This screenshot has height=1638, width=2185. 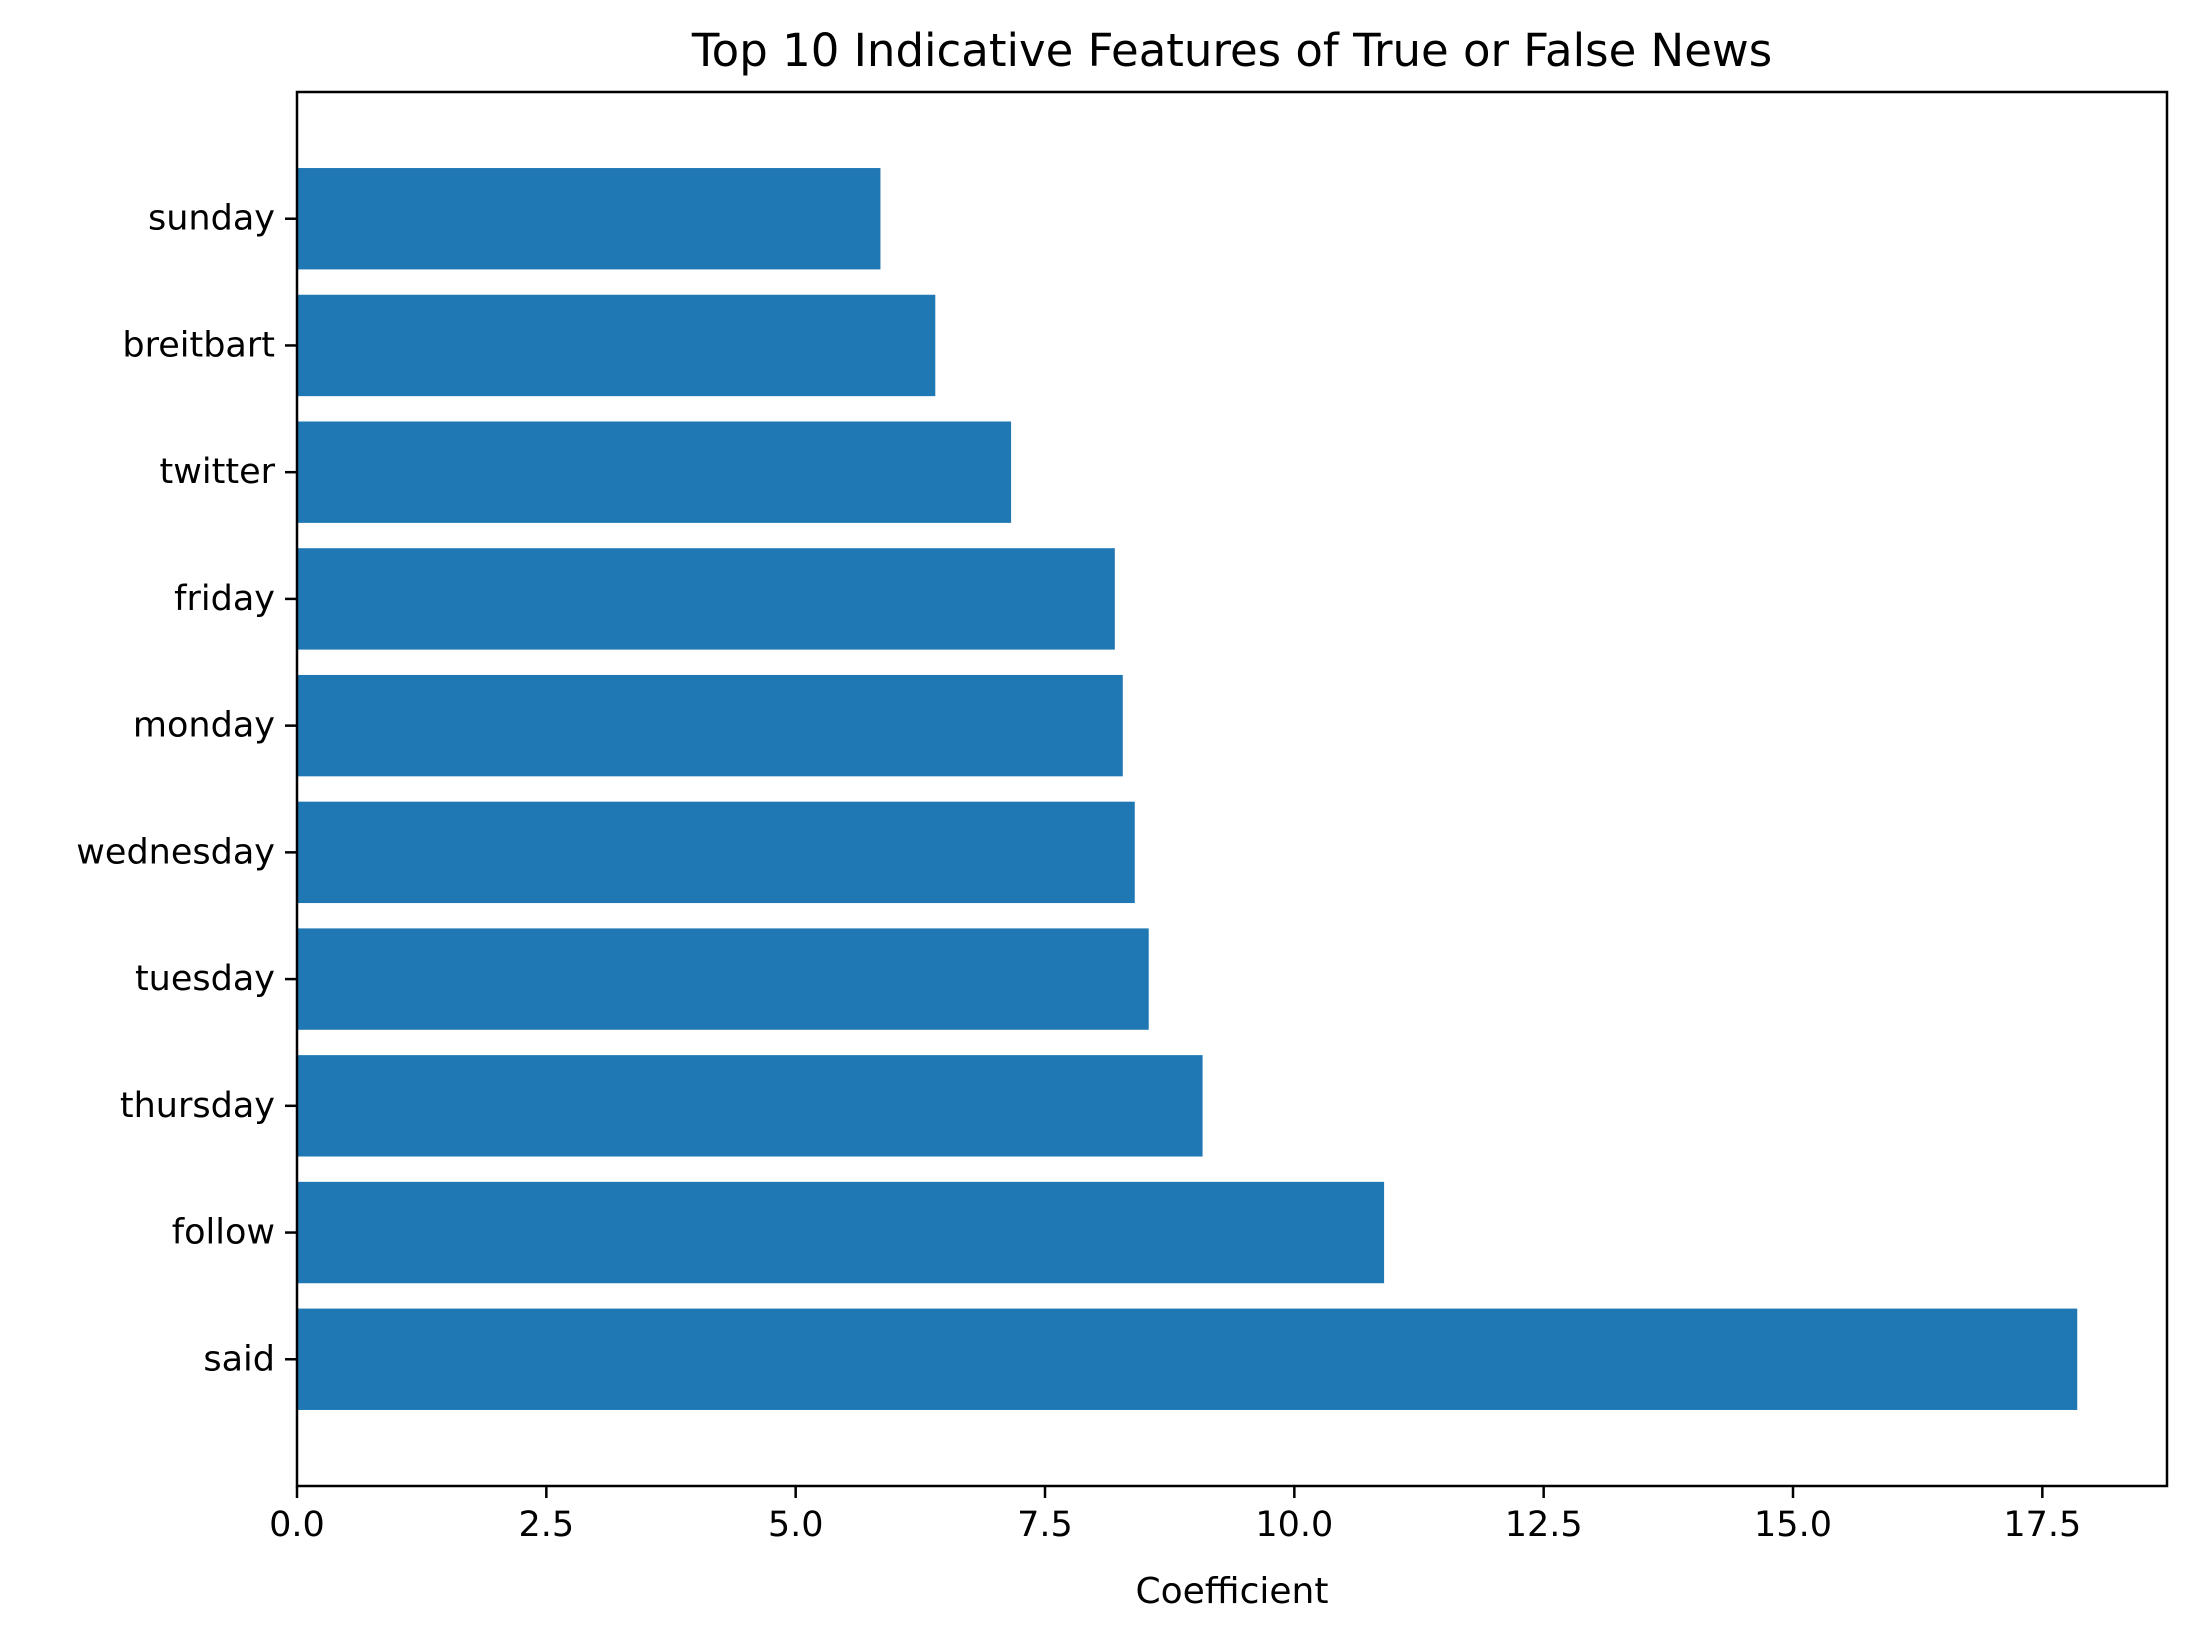 I want to click on y-tick-label: breitbart, so click(x=198, y=345).